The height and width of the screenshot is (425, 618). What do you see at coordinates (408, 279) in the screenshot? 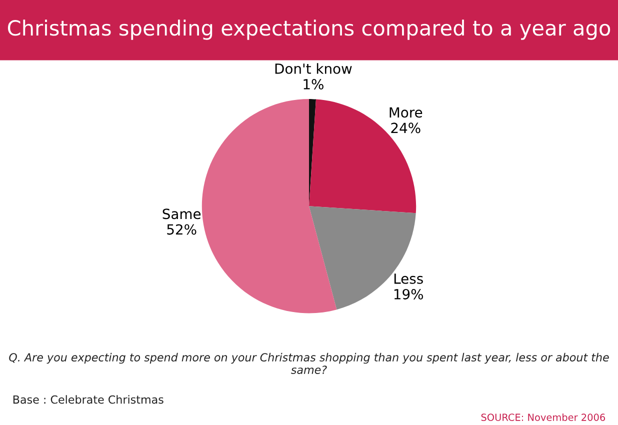
I see `slice-label: Less` at bounding box center [408, 279].